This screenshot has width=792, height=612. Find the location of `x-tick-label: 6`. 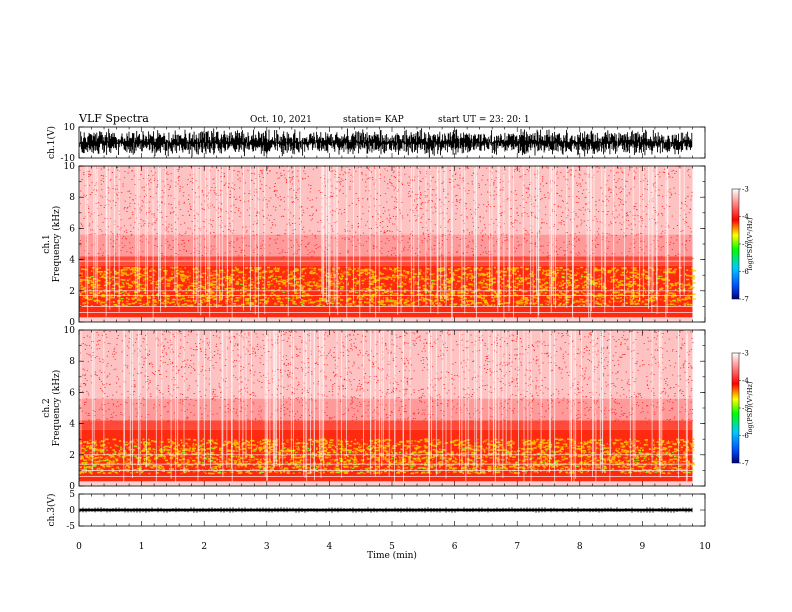

x-tick-label: 6 is located at coordinates (455, 547).